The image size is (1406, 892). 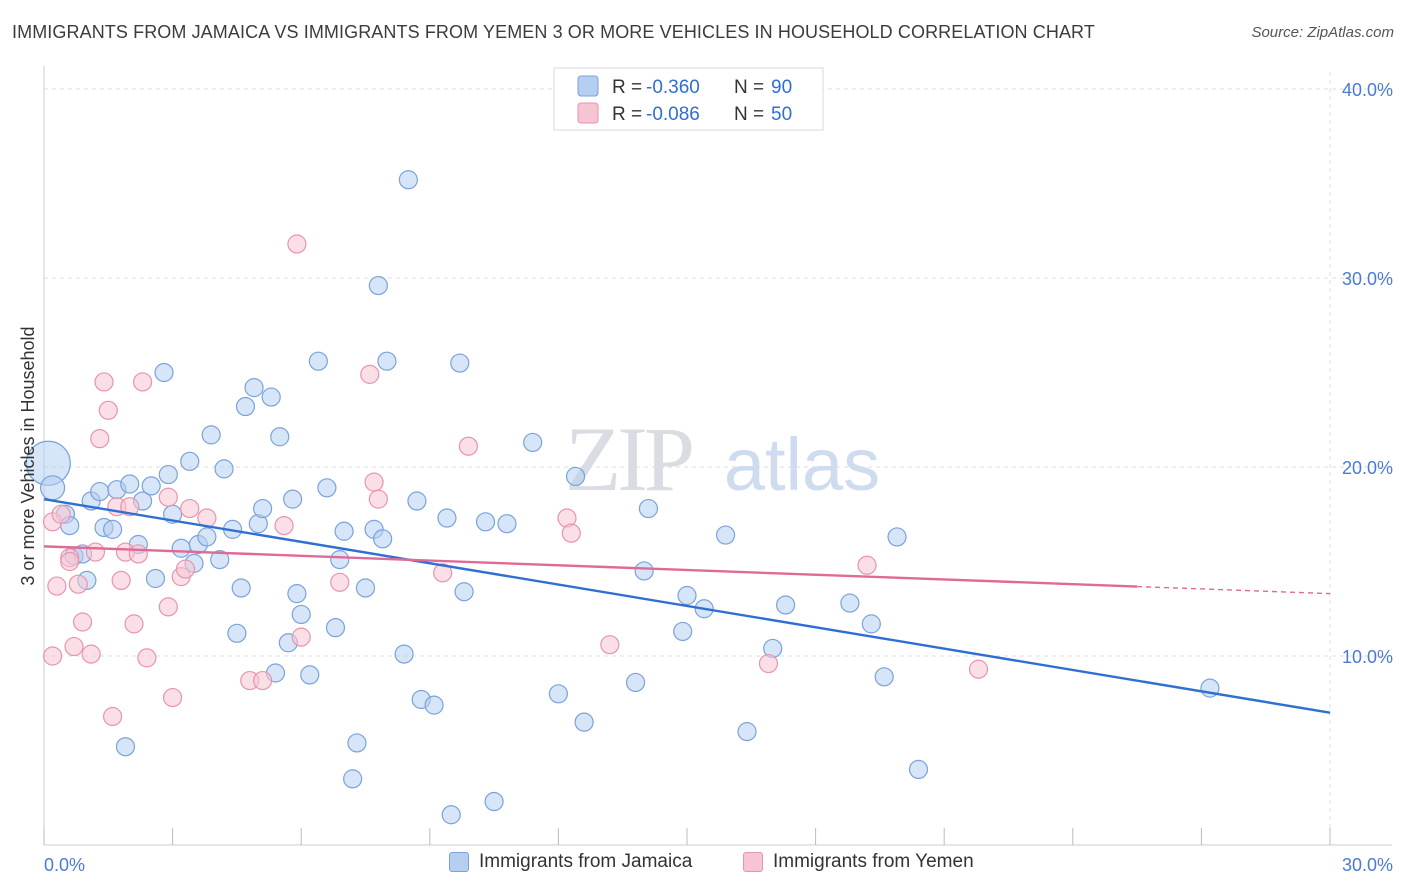 I want to click on stats-row-jamaica: R = -0.360 N = 90, so click(x=684, y=86).